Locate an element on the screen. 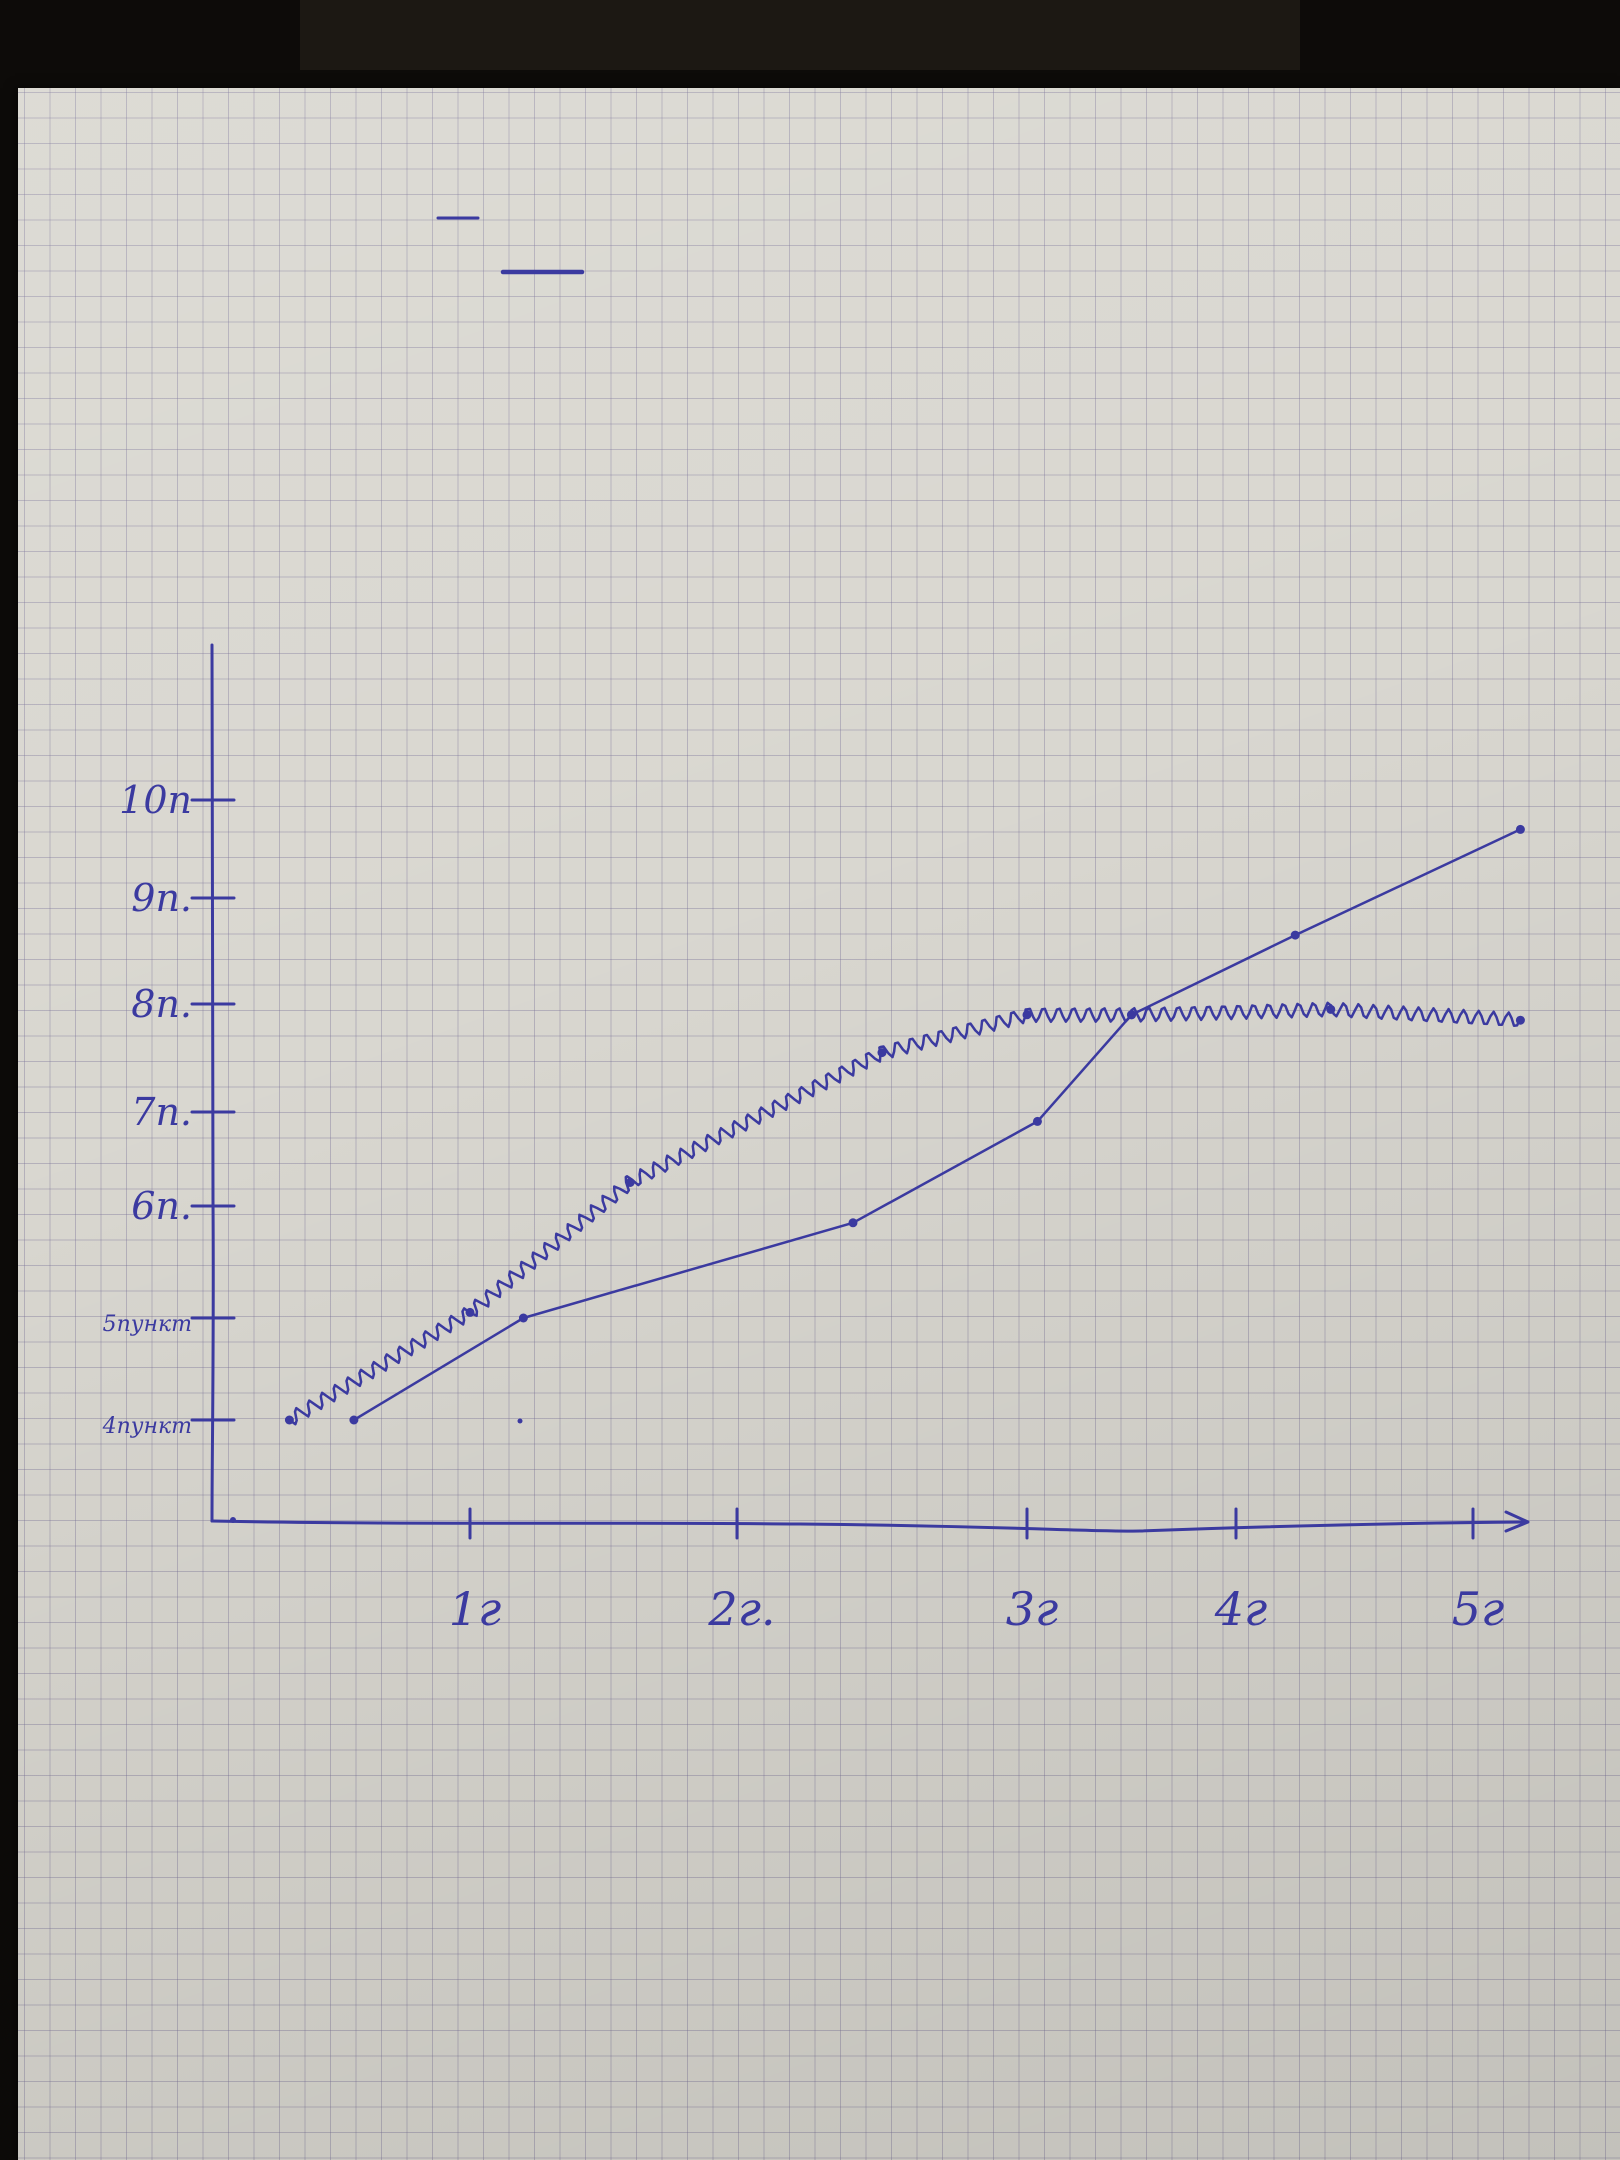  x-tick-label-2: 2г. is located at coordinates (741, 1609).